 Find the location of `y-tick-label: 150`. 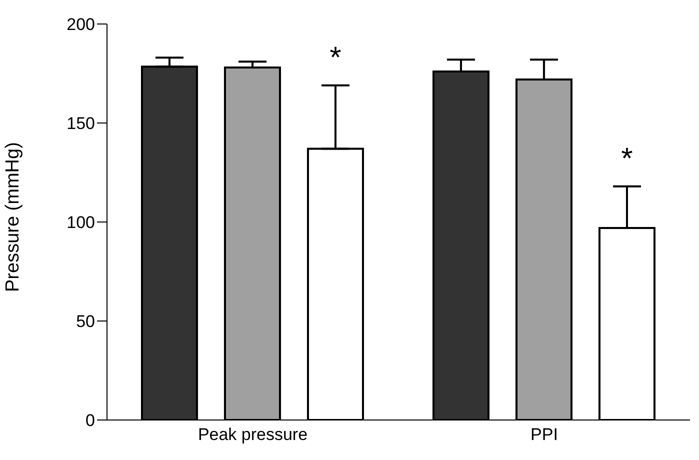

y-tick-label: 150 is located at coordinates (80, 124).